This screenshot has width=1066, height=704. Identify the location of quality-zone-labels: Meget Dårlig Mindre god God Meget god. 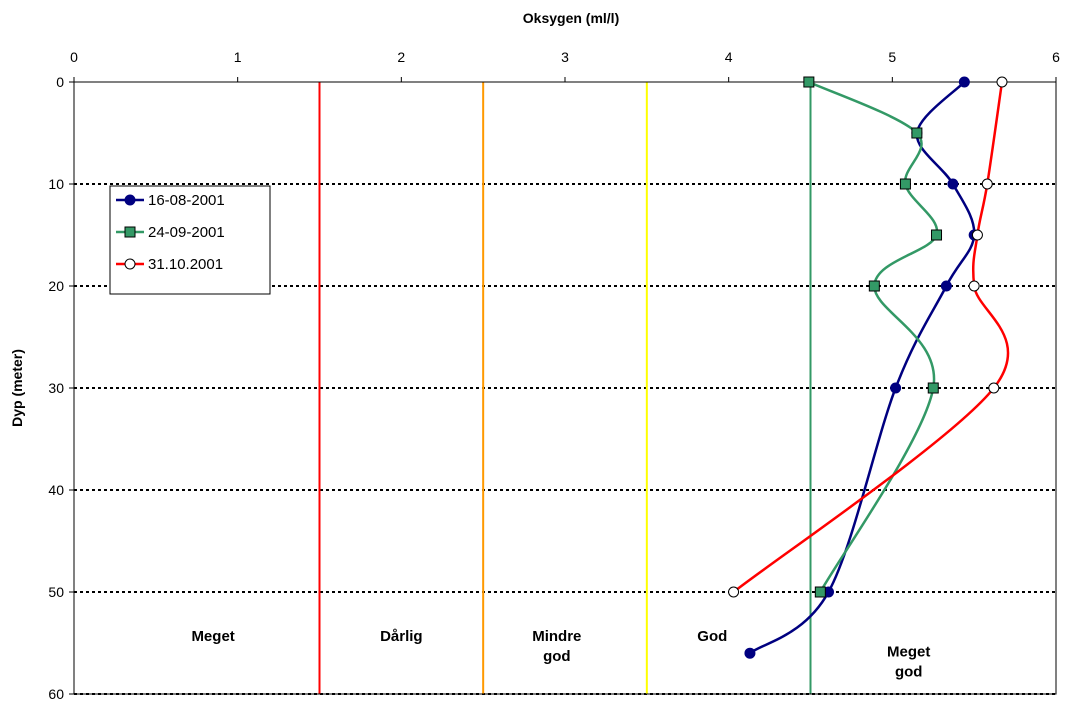
(560, 654).